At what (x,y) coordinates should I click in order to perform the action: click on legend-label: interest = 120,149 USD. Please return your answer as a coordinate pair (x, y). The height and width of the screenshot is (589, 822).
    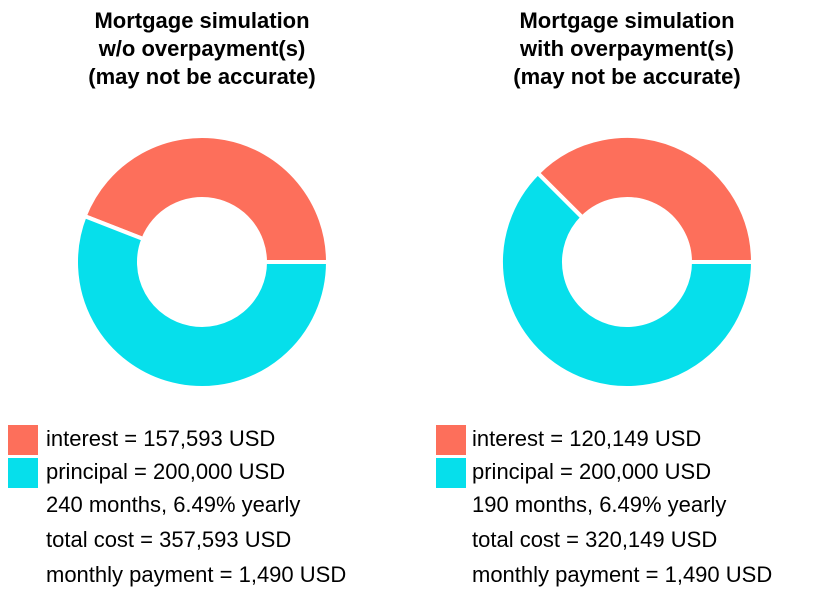
    Looking at the image, I should click on (586, 438).